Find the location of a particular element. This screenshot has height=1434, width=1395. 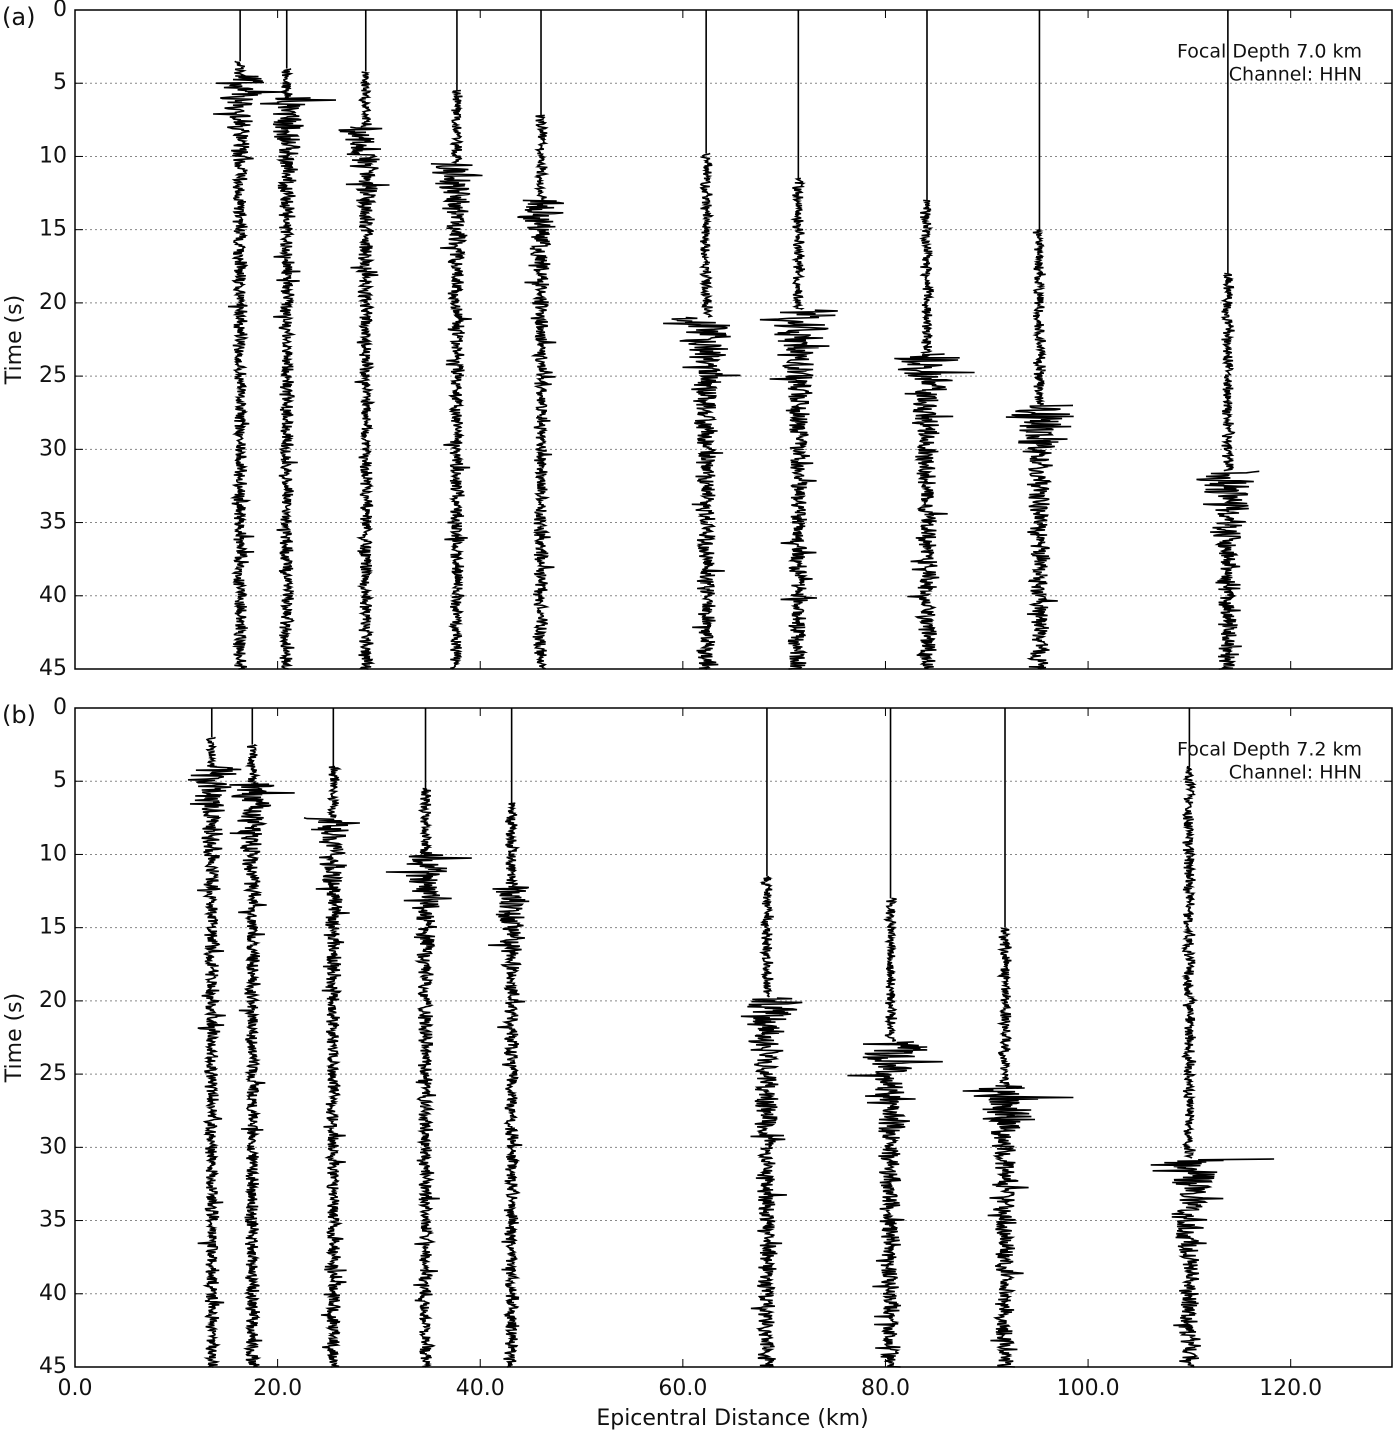

x-tick-label: 60.0 is located at coordinates (682, 1388).